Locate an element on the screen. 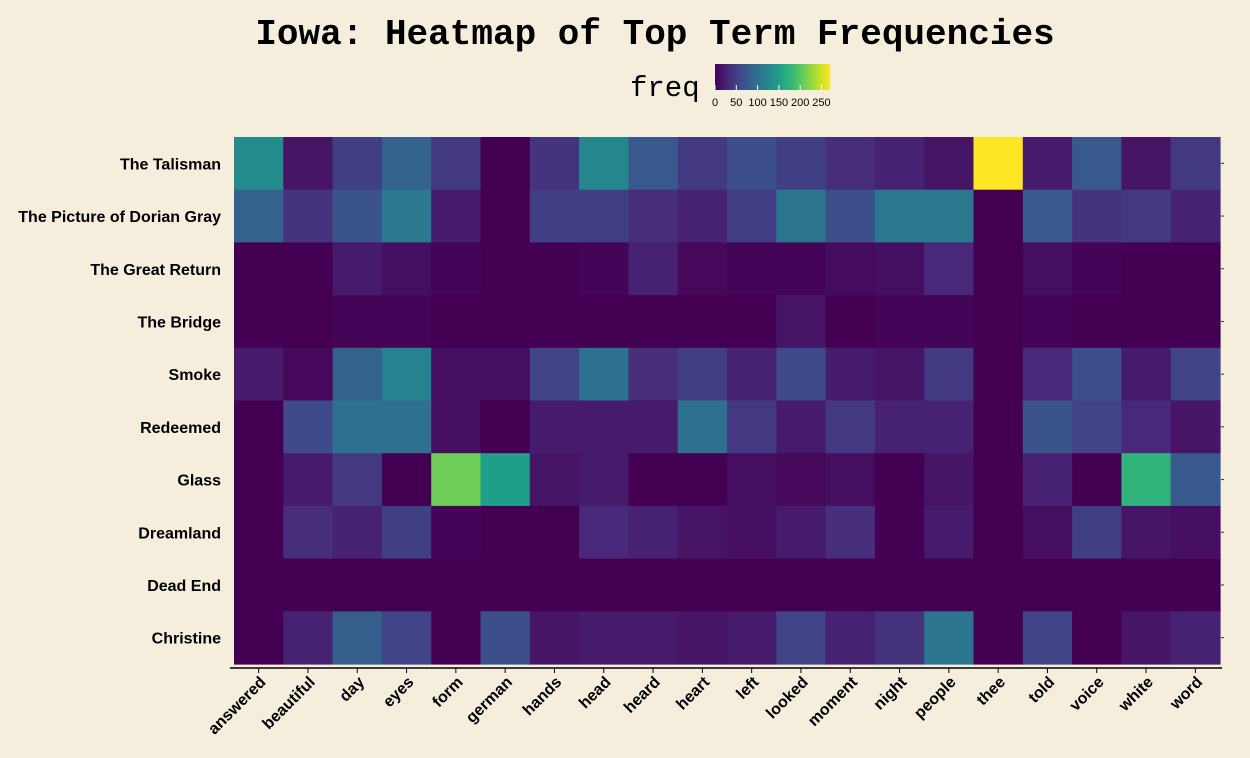 The image size is (1250, 758). color-legend: freq 0 50 100 150 200 250 is located at coordinates (730, 86).